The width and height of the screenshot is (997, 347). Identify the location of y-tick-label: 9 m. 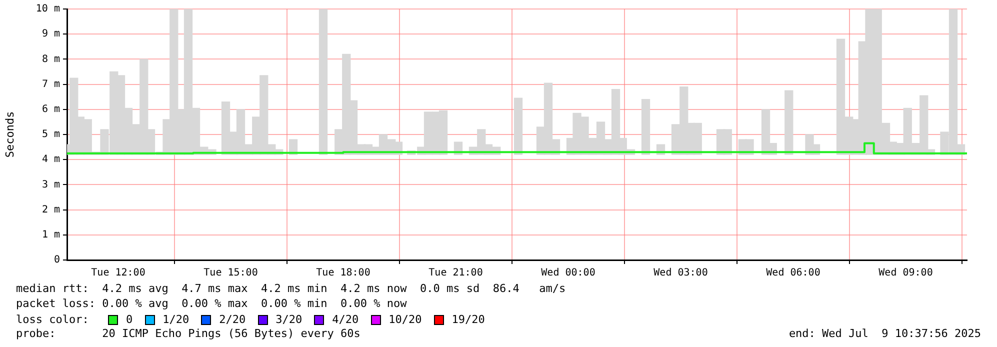
(51, 34).